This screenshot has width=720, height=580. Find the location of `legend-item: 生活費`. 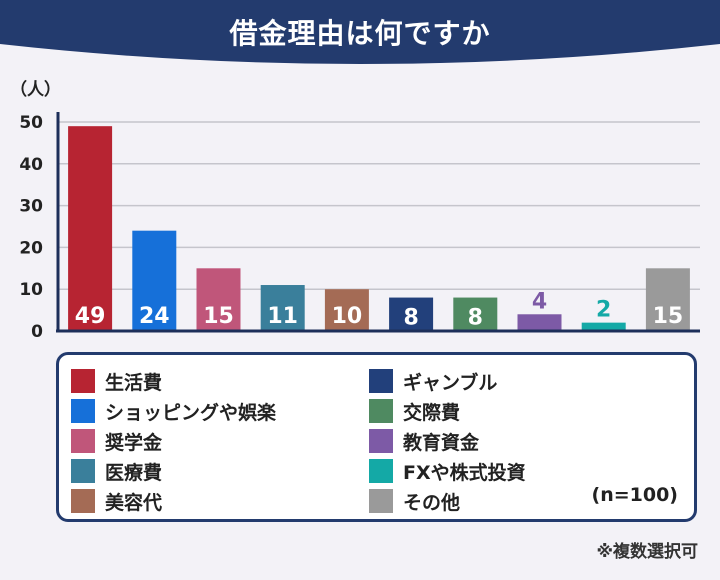

legend-item: 生活費 is located at coordinates (116, 381).